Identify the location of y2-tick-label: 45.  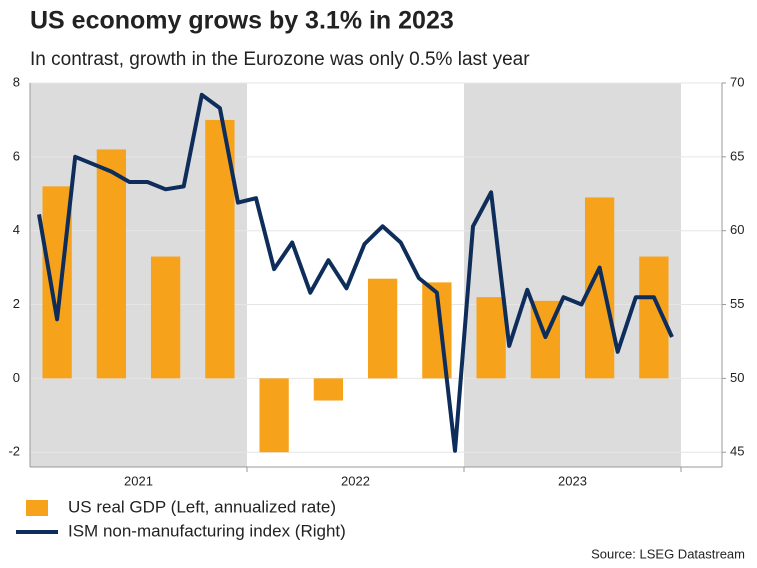
(737, 451).